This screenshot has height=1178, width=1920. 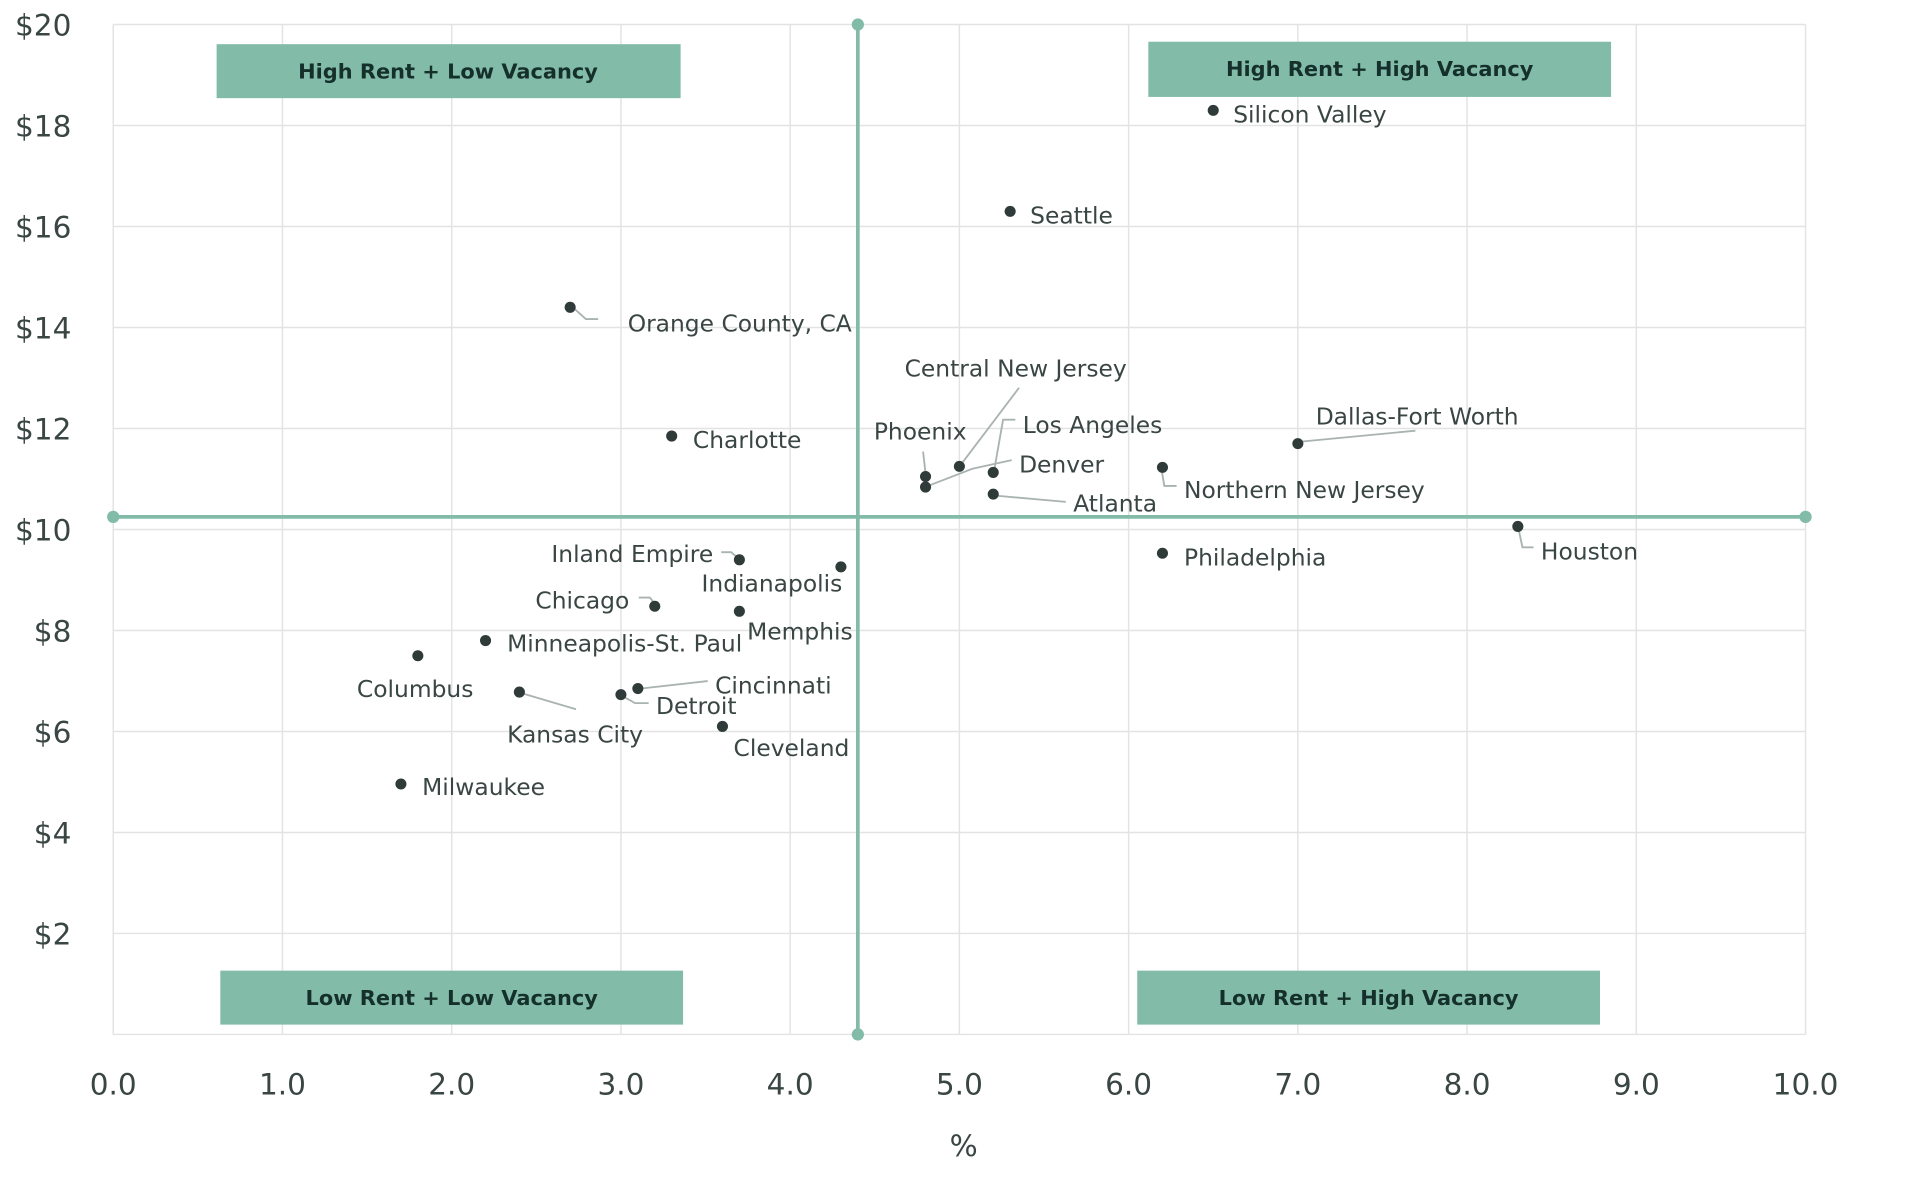 What do you see at coordinates (696, 706) in the screenshot?
I see `data-point-label: Detroit` at bounding box center [696, 706].